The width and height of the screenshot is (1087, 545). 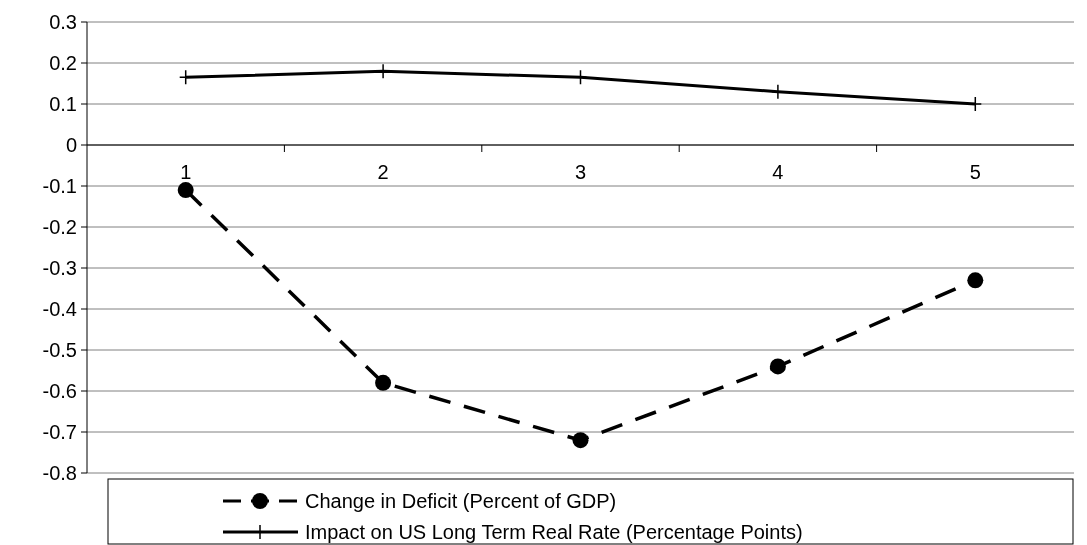 I want to click on x-tick-label: 5, so click(x=975, y=172).